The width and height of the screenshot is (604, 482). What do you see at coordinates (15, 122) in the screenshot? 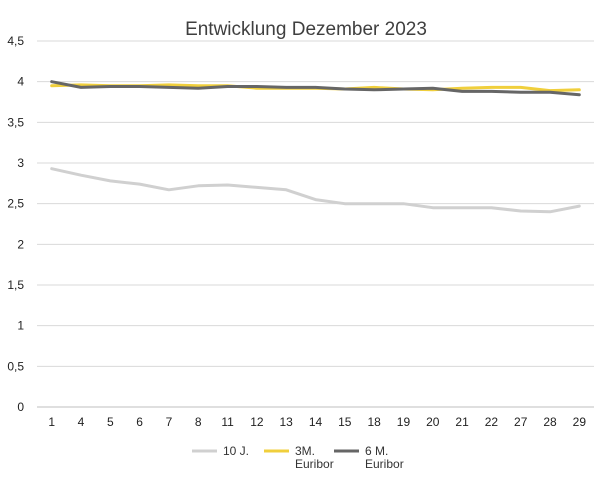
I see `y-tick-label: 3,5` at bounding box center [15, 122].